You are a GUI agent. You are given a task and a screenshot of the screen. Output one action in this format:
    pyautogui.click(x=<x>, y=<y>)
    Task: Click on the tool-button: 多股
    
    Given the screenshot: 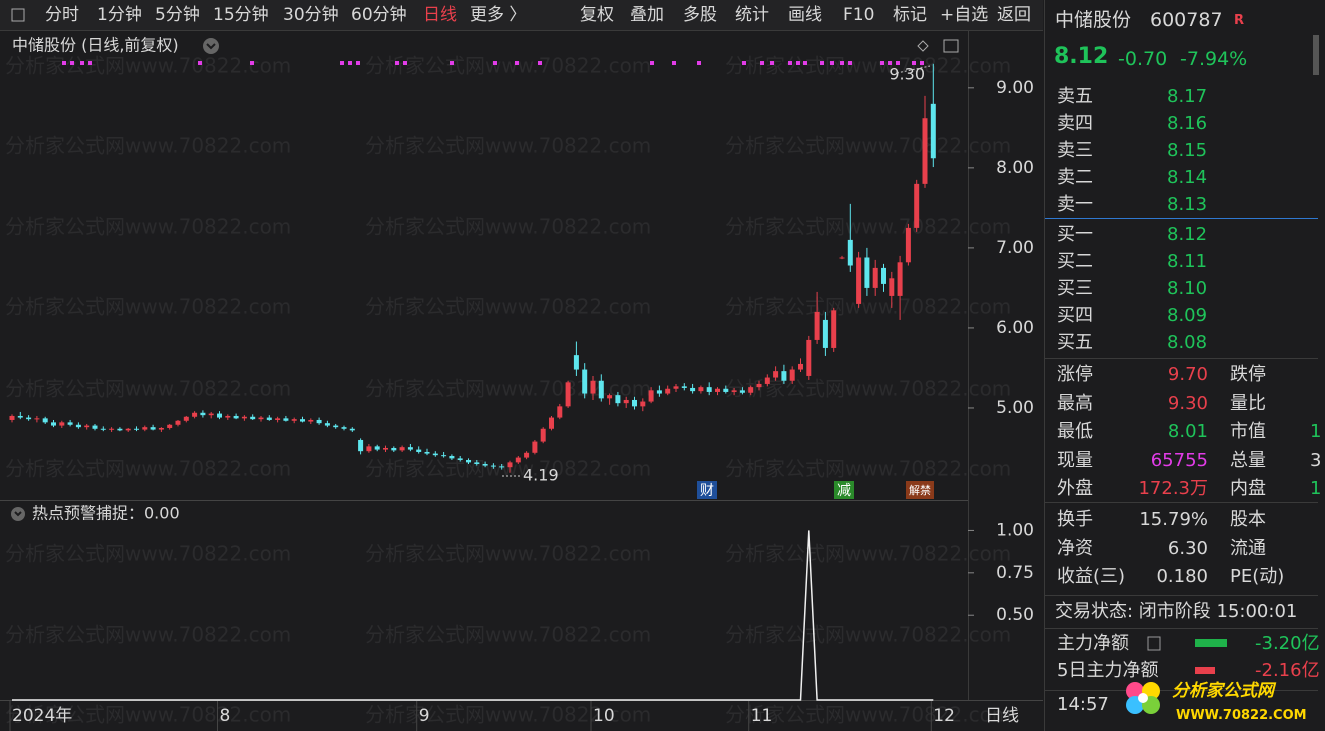 What is the action you would take?
    pyautogui.click(x=700, y=15)
    